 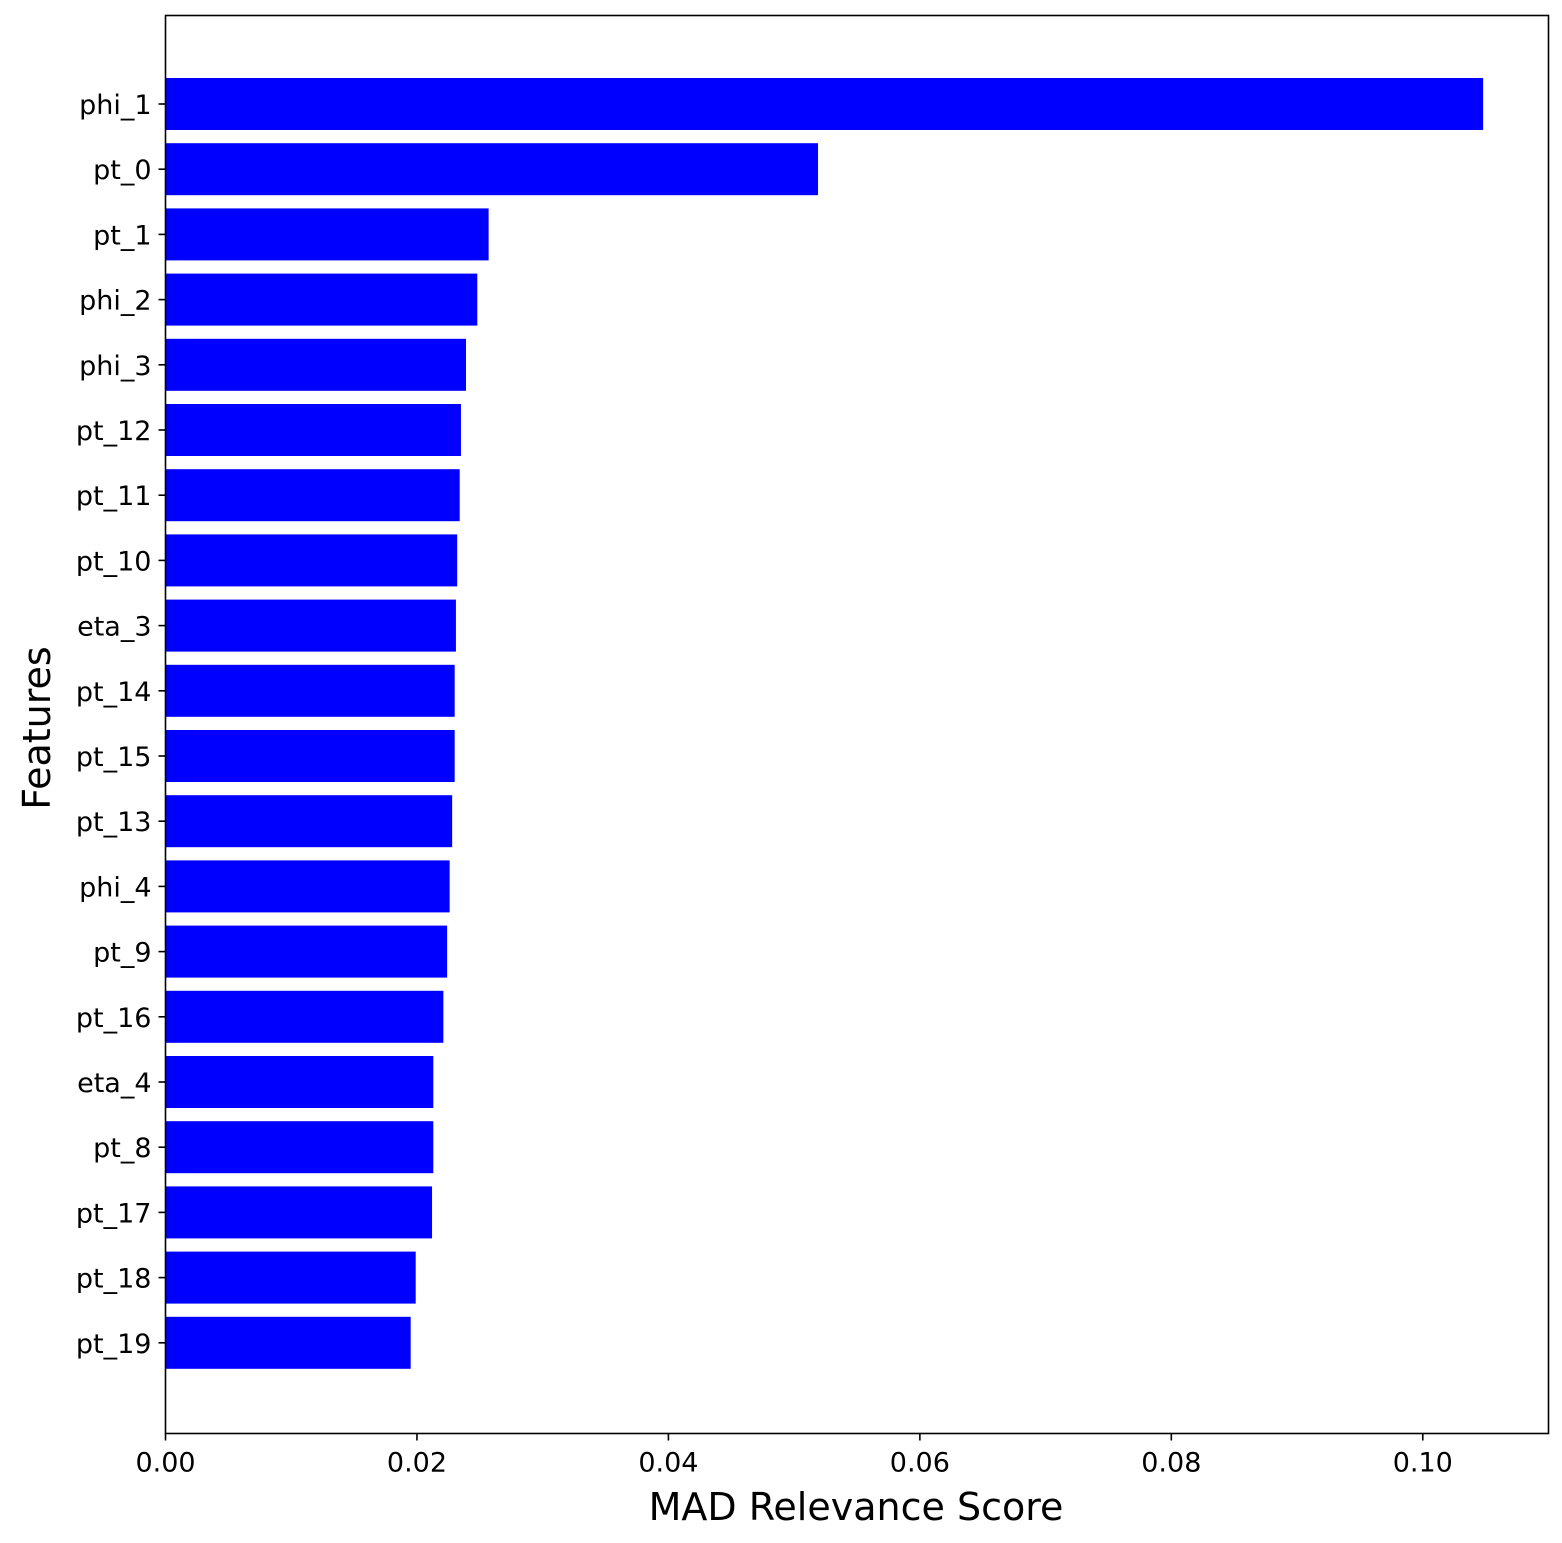 I want to click on y-tick-label-pt_19: pt_19, so click(x=114, y=1344).